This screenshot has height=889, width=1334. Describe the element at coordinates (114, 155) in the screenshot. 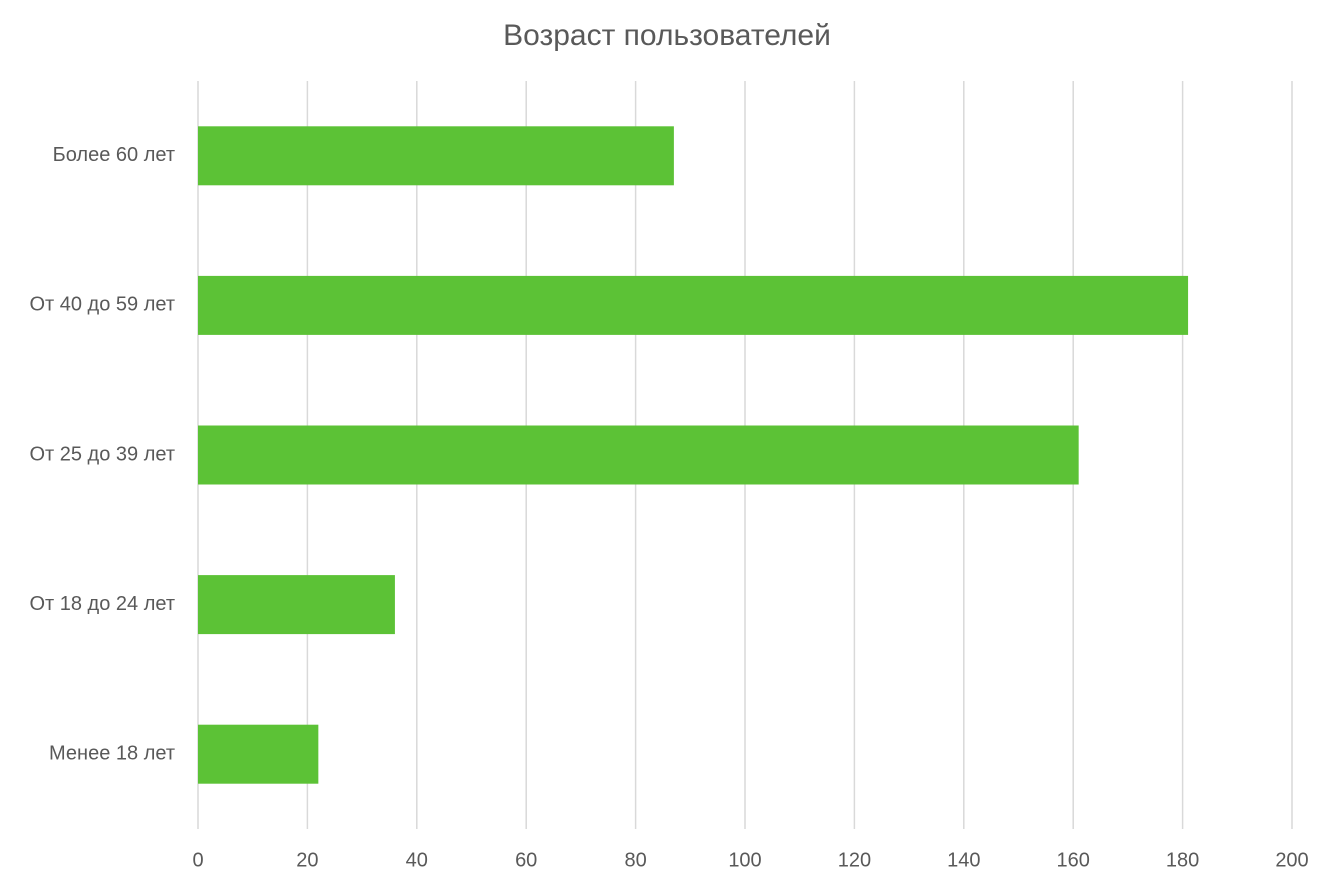

I see `y-tick-label: Более 60 лет` at that location.